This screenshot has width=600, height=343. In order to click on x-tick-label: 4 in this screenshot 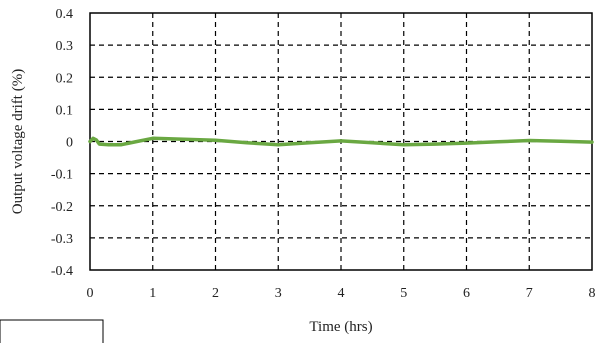, I will do `click(341, 293)`.